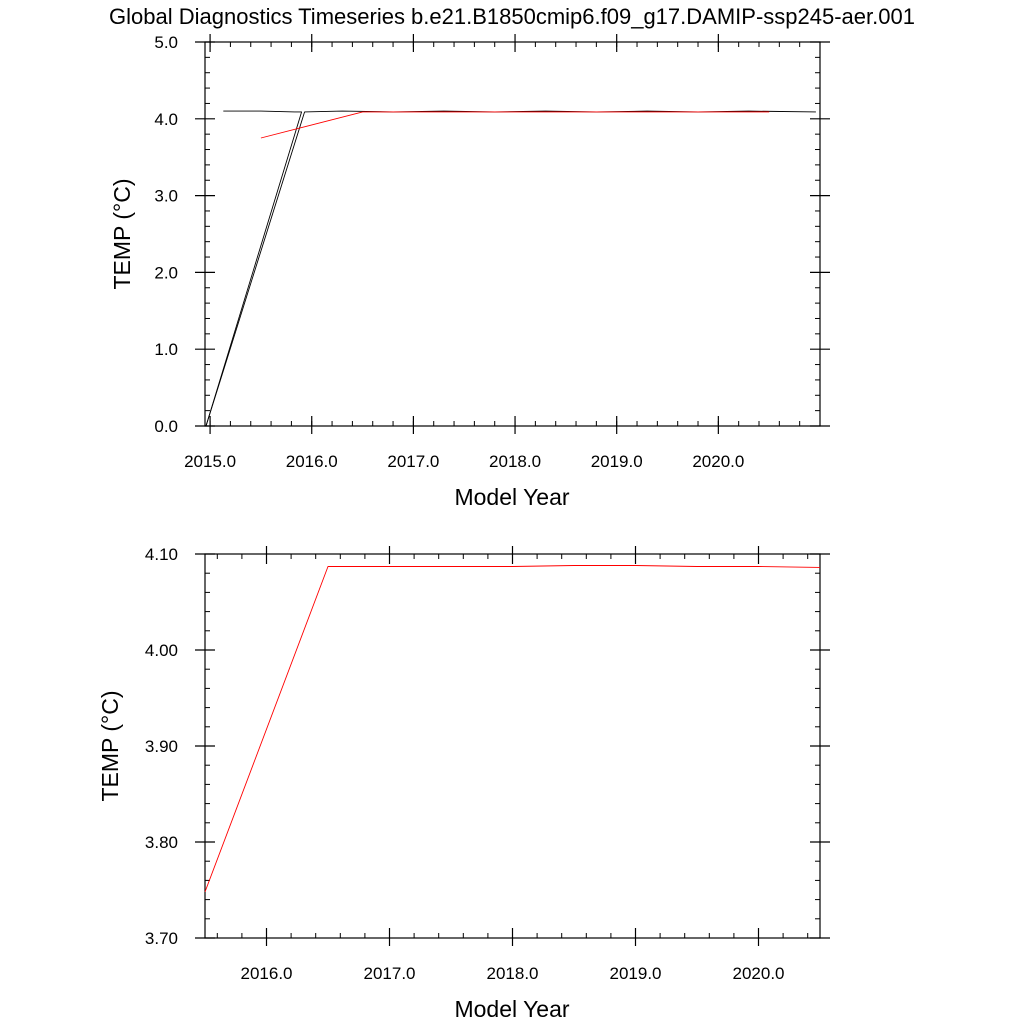 The image size is (1024, 1024). What do you see at coordinates (161, 650) in the screenshot?
I see `y-tick-label: 4.00` at bounding box center [161, 650].